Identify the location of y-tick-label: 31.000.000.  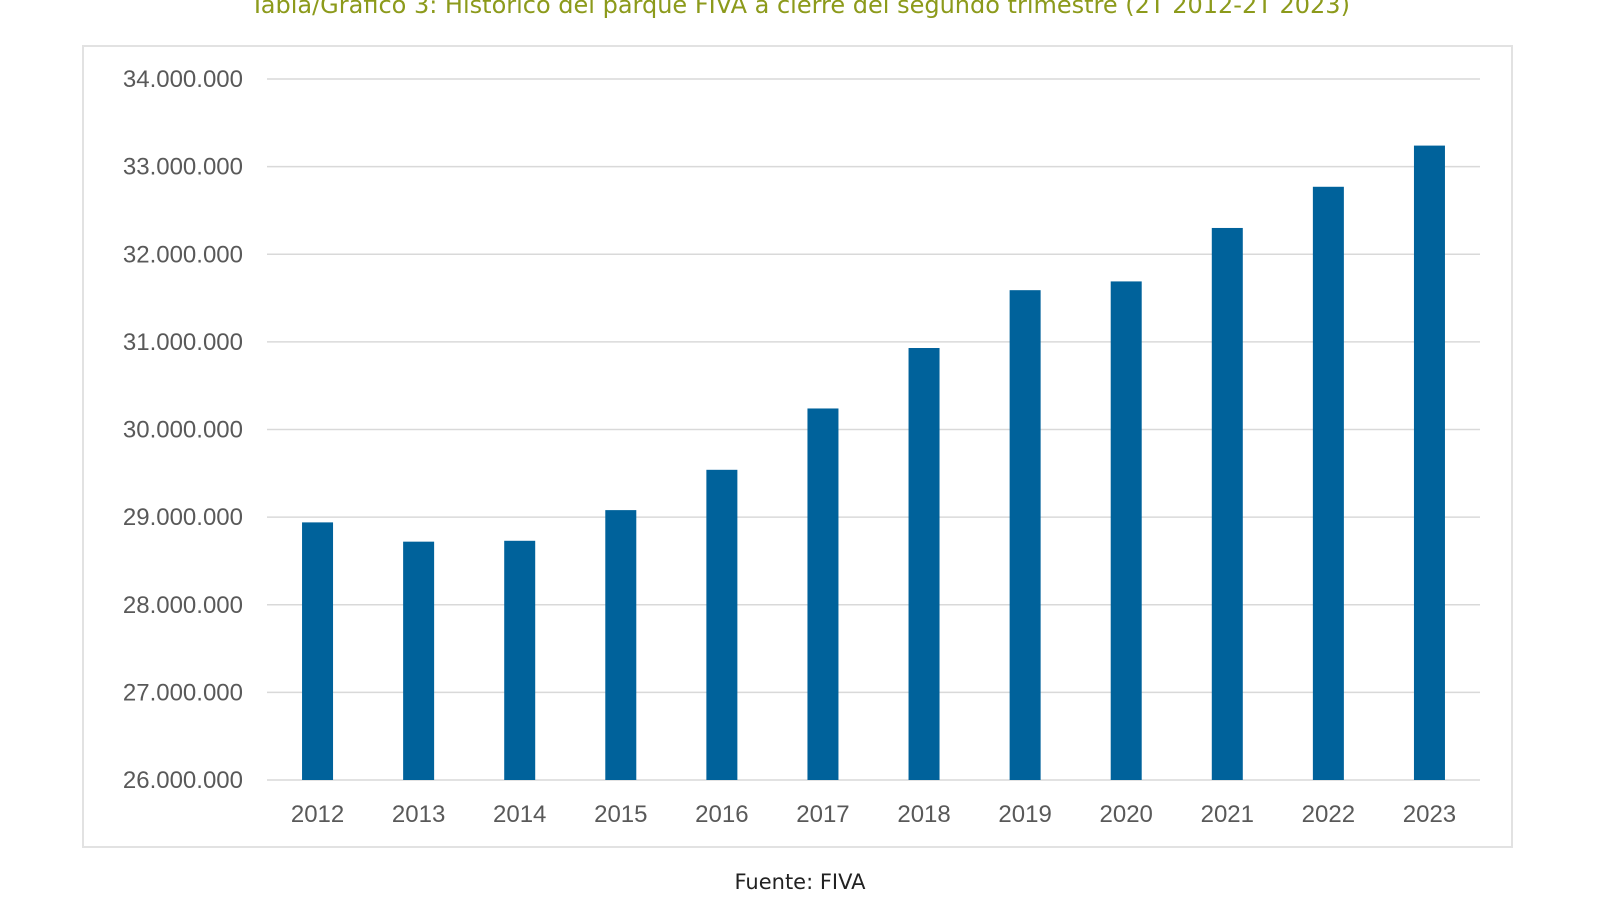
(183, 342).